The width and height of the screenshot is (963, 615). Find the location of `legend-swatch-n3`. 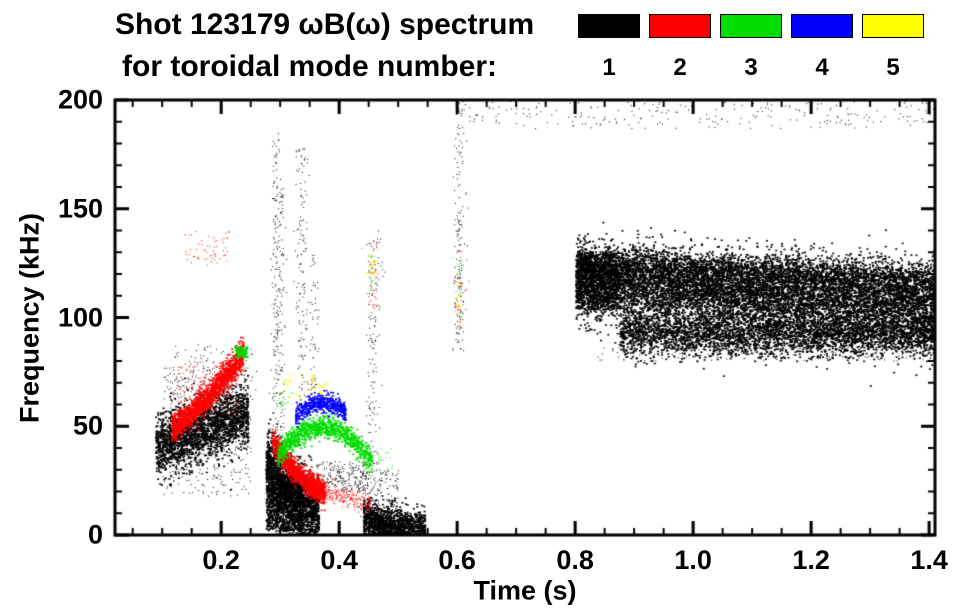

legend-swatch-n3 is located at coordinates (751, 26).